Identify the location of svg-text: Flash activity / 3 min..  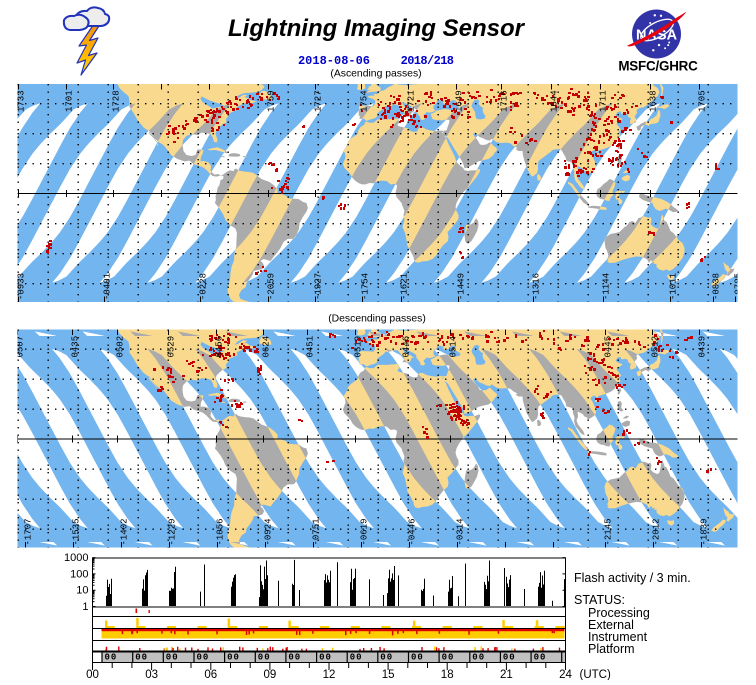
(632, 578).